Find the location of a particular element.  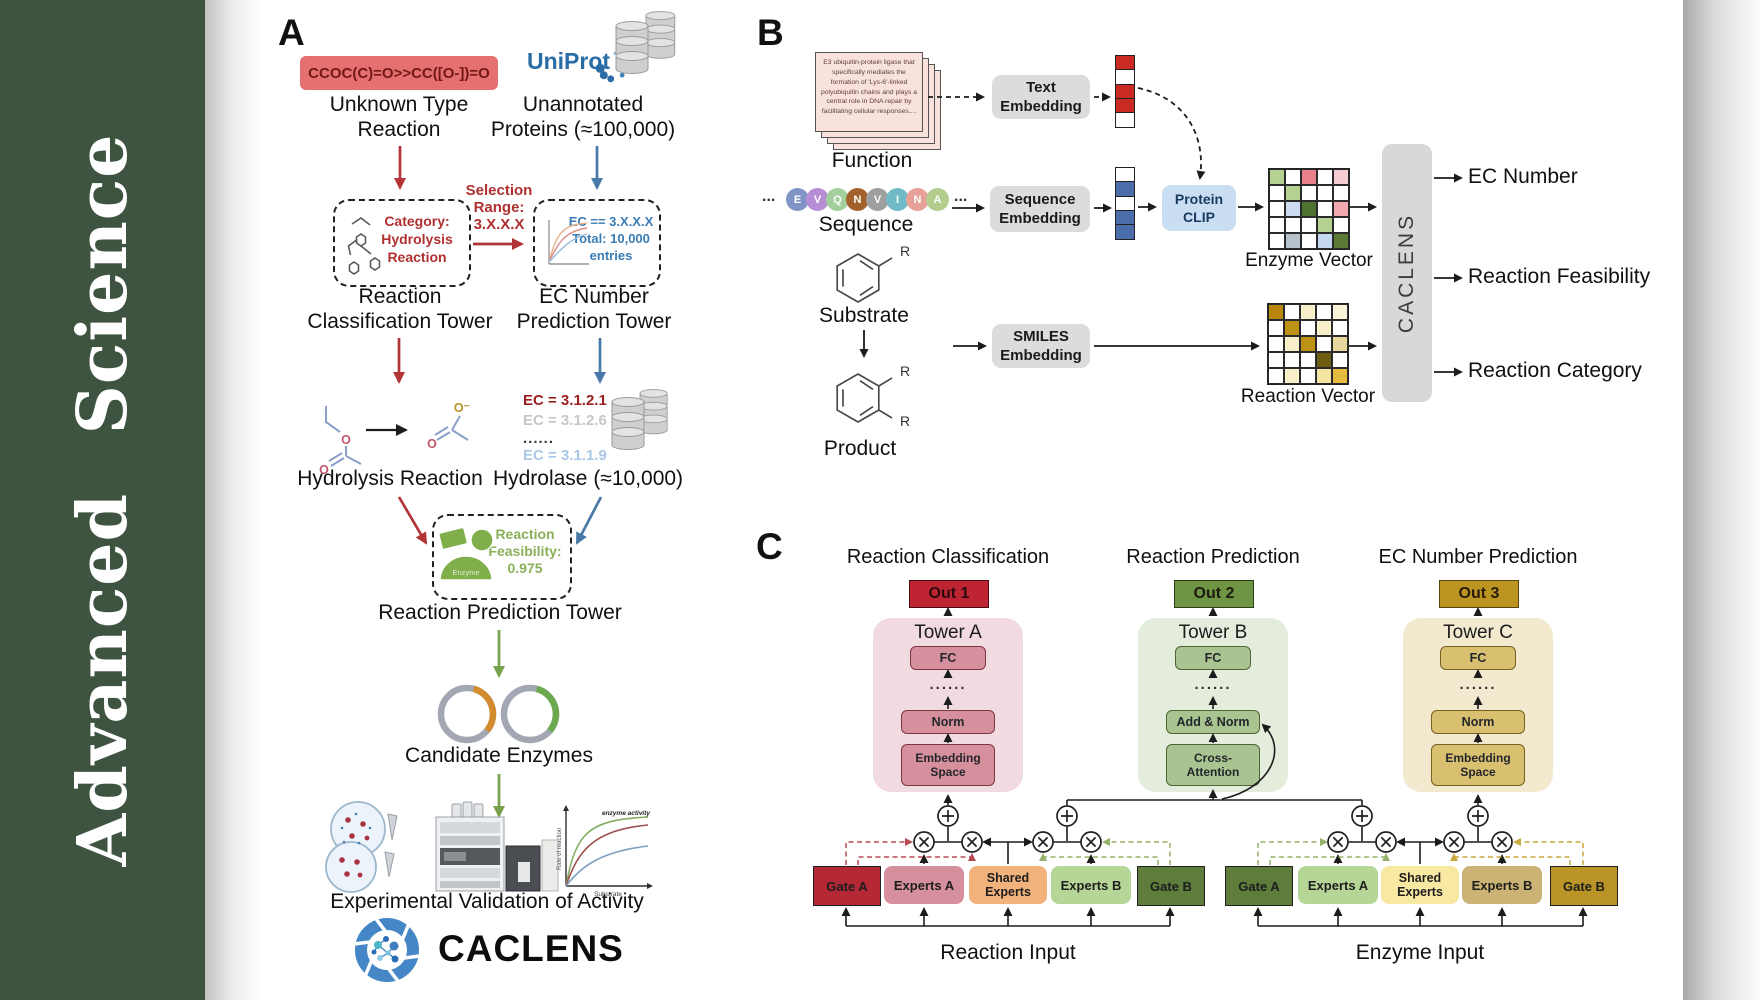

substrate-r-label: R is located at coordinates (905, 251).